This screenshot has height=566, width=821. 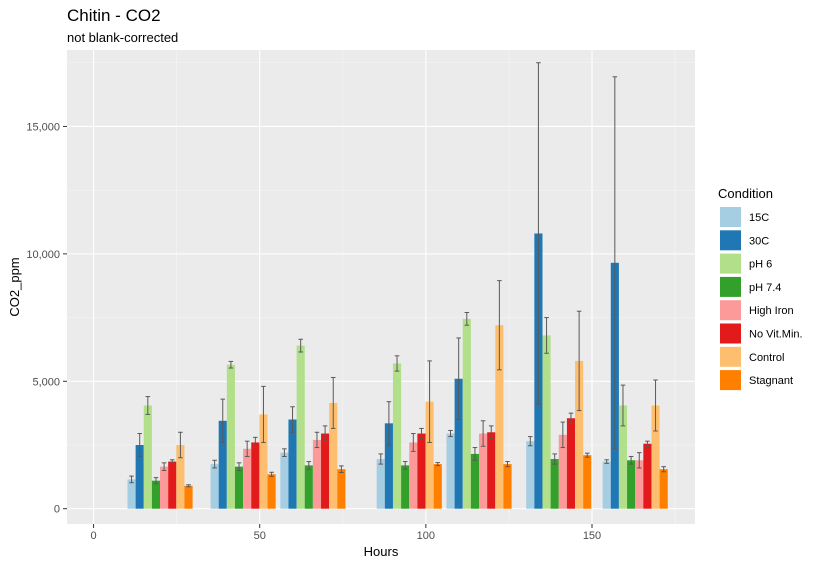 What do you see at coordinates (57, 510) in the screenshot?
I see `y-tick-label: 0` at bounding box center [57, 510].